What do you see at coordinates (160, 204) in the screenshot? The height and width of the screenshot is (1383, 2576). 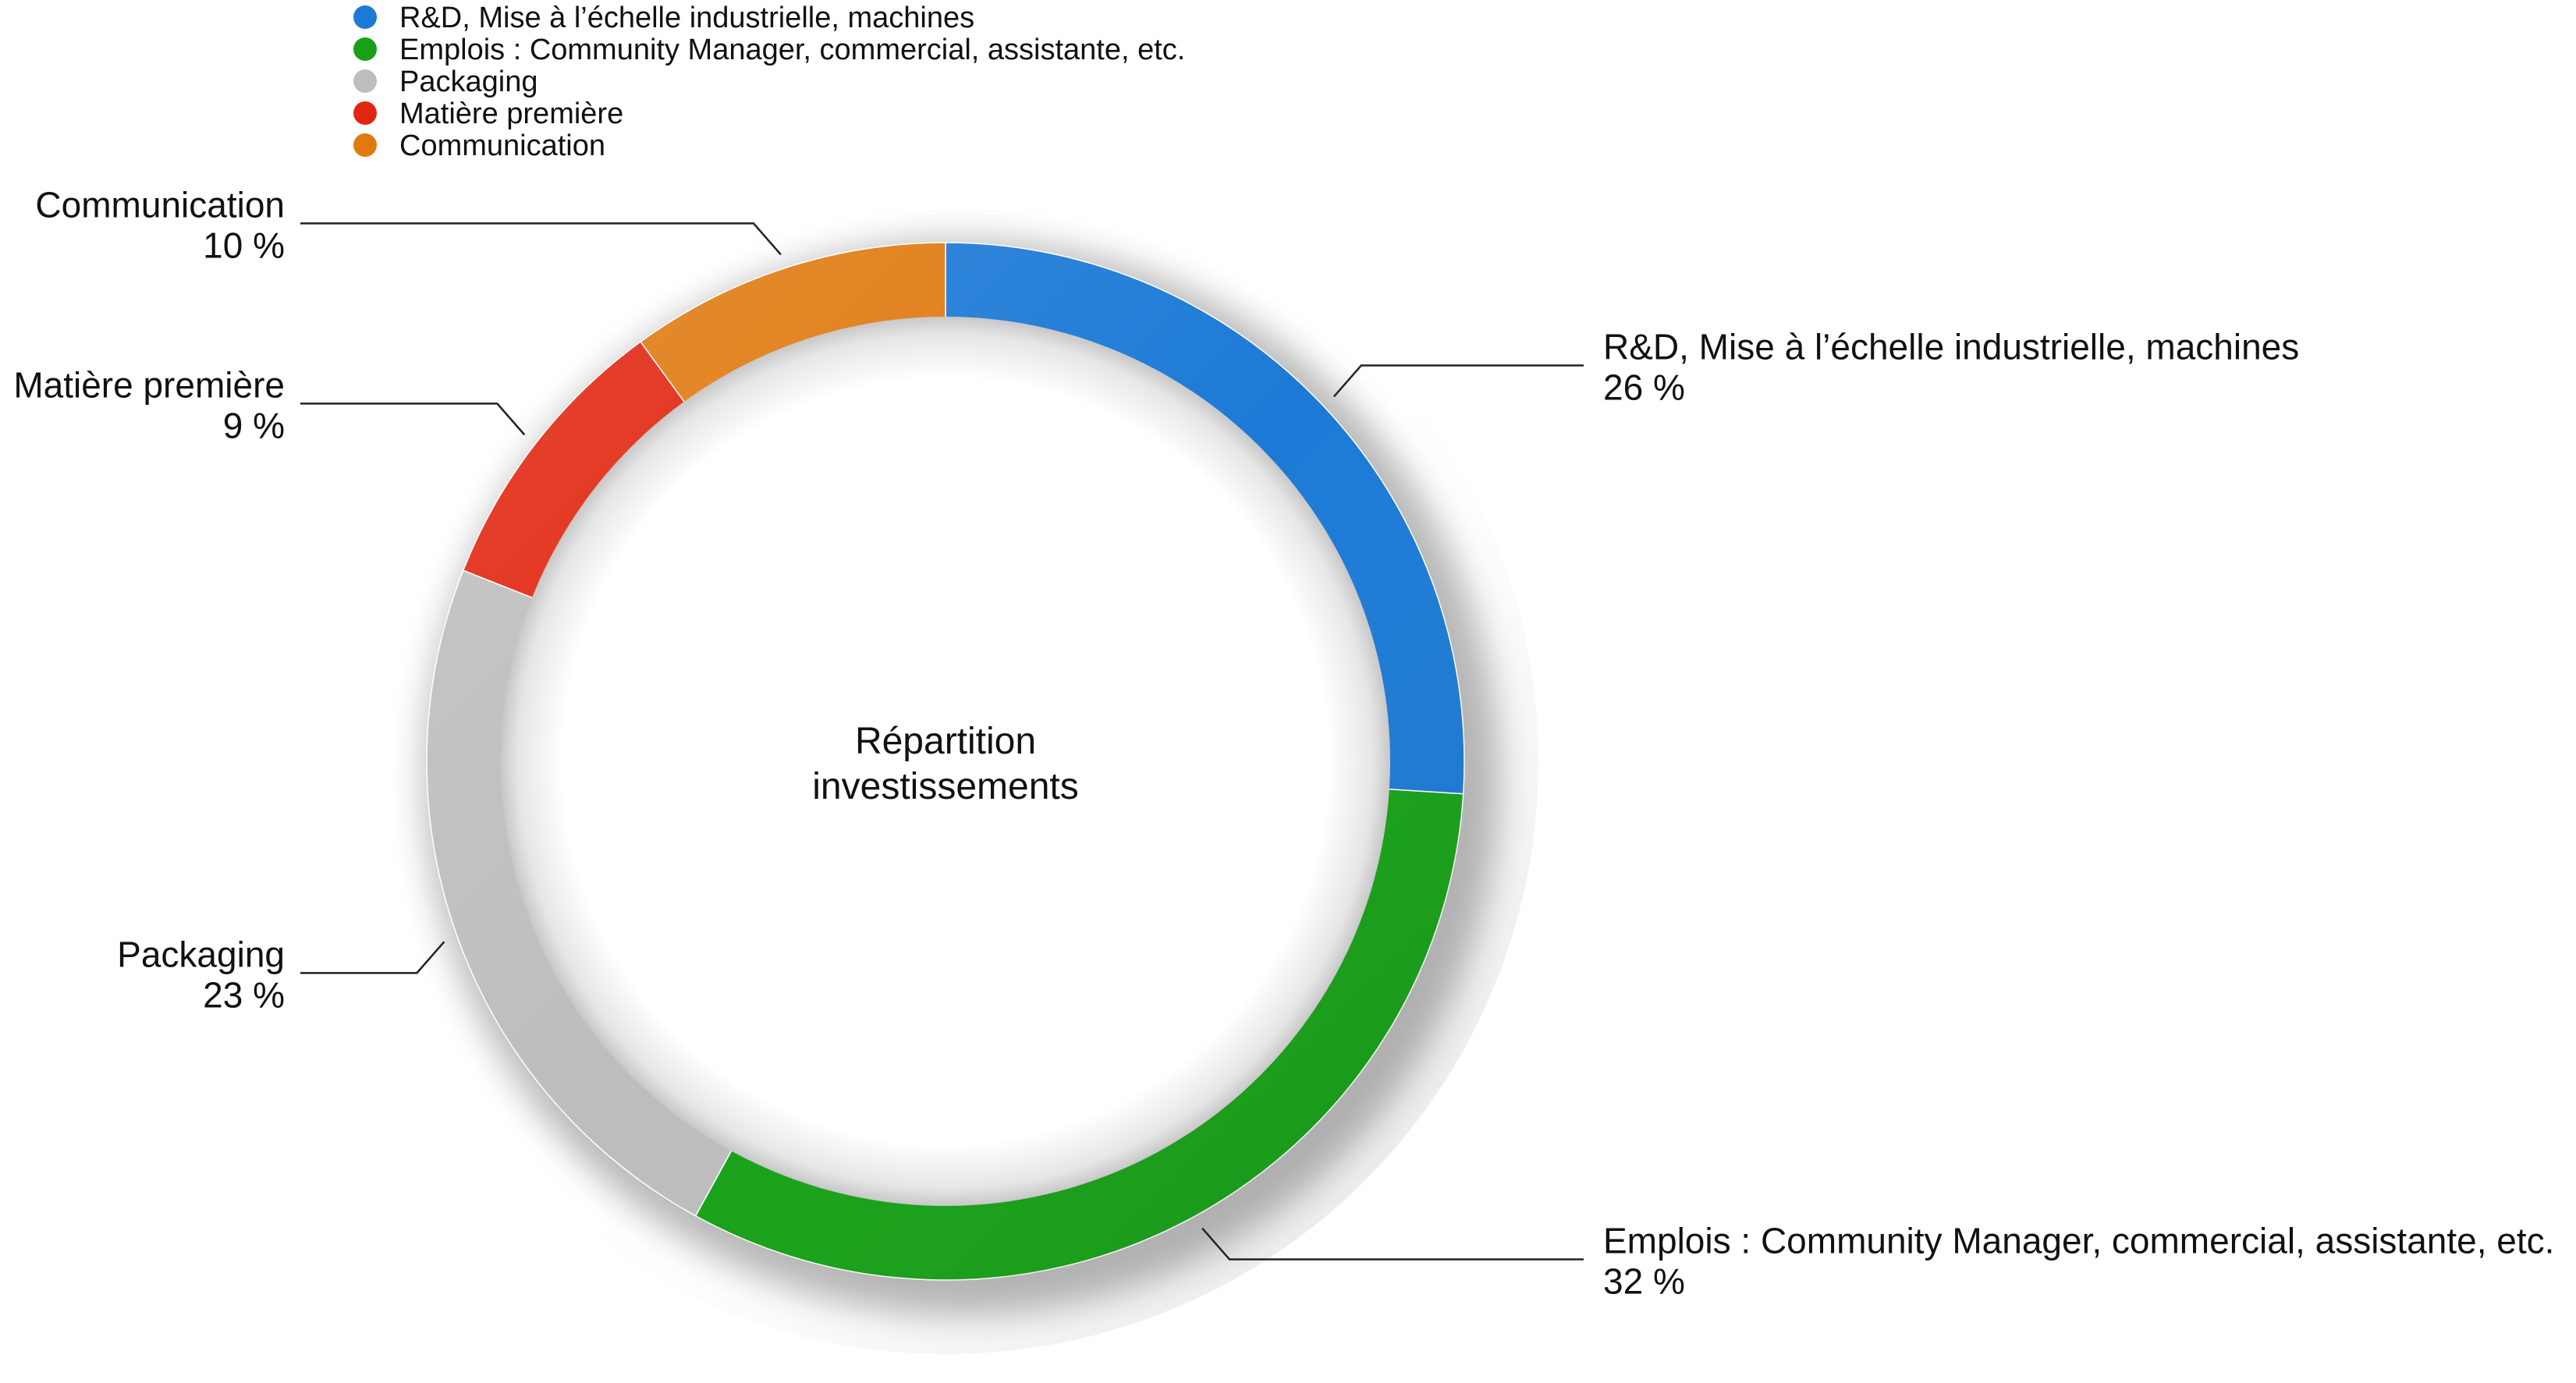 I see `callout-label-communication: Communication` at bounding box center [160, 204].